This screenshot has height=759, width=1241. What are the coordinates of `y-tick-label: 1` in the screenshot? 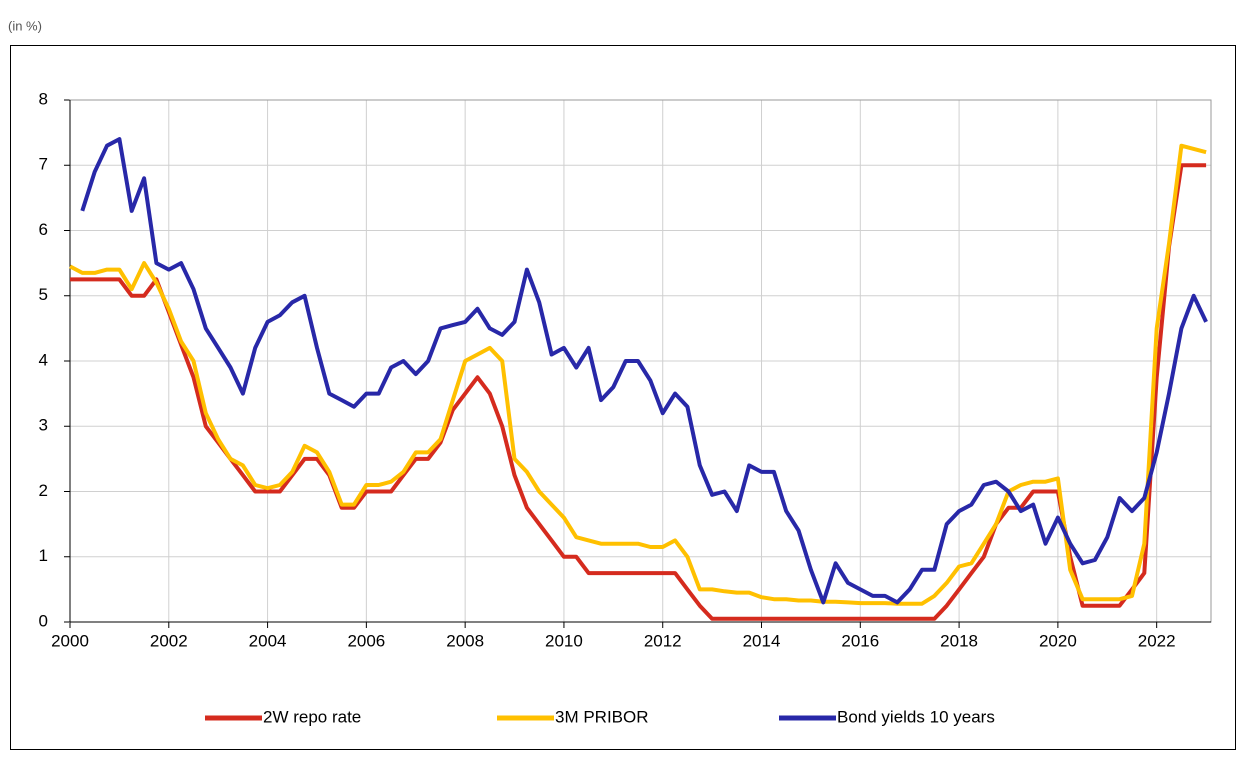 It's located at (43, 555).